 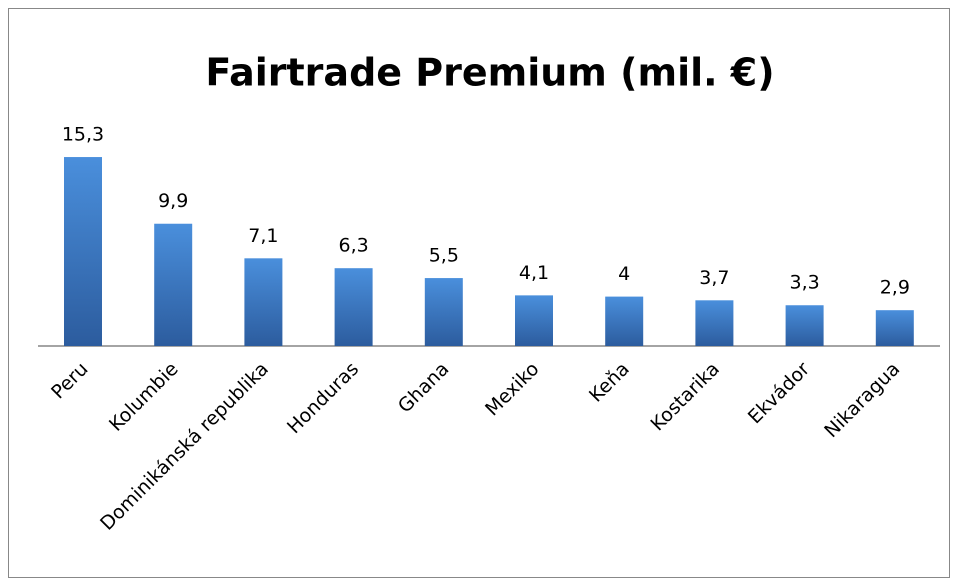 What do you see at coordinates (489, 73) in the screenshot?
I see `chart-title: Fairtrade Premium (mil. €)` at bounding box center [489, 73].